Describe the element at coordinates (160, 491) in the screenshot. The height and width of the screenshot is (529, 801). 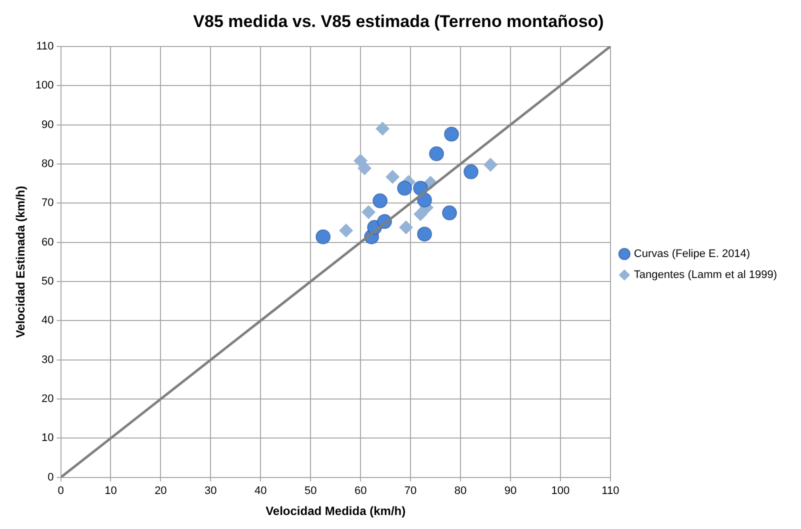
I see `x-tick-label: 20` at that location.